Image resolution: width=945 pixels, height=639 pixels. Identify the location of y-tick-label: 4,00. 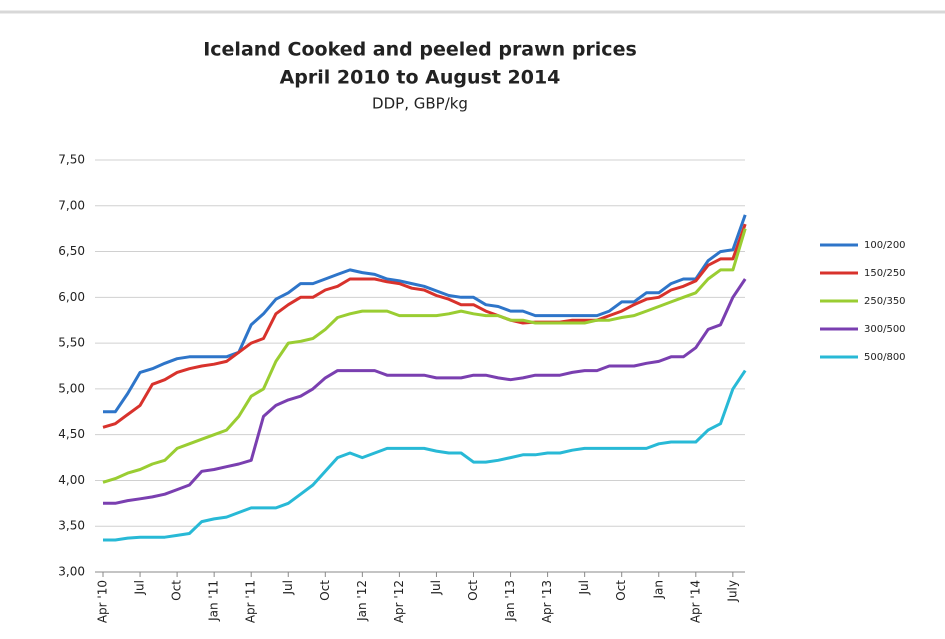
(71, 480).